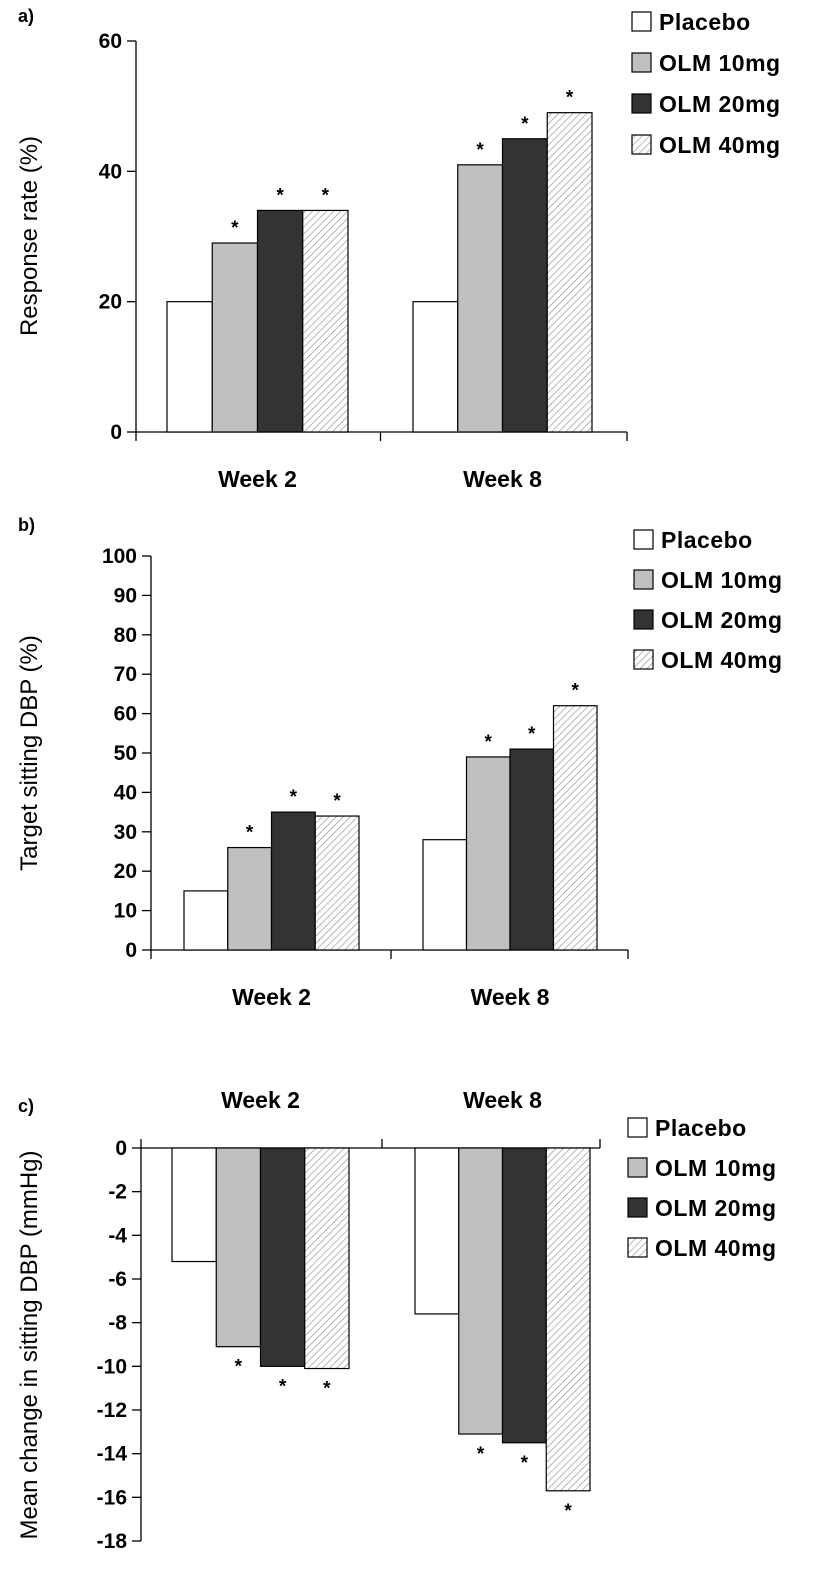 Image resolution: width=817 pixels, height=1577 pixels. I want to click on y-tick-label: 70, so click(125, 674).